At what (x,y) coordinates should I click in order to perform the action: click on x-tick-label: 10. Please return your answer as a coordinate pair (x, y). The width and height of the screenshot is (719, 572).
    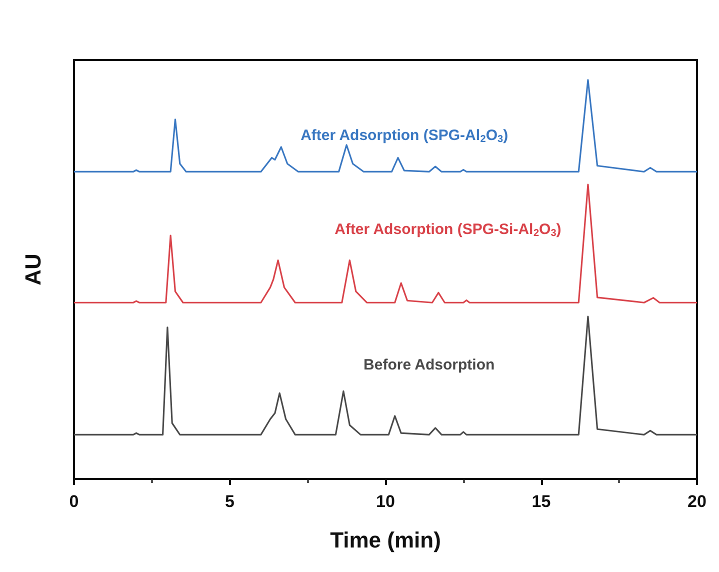
    Looking at the image, I should click on (385, 501).